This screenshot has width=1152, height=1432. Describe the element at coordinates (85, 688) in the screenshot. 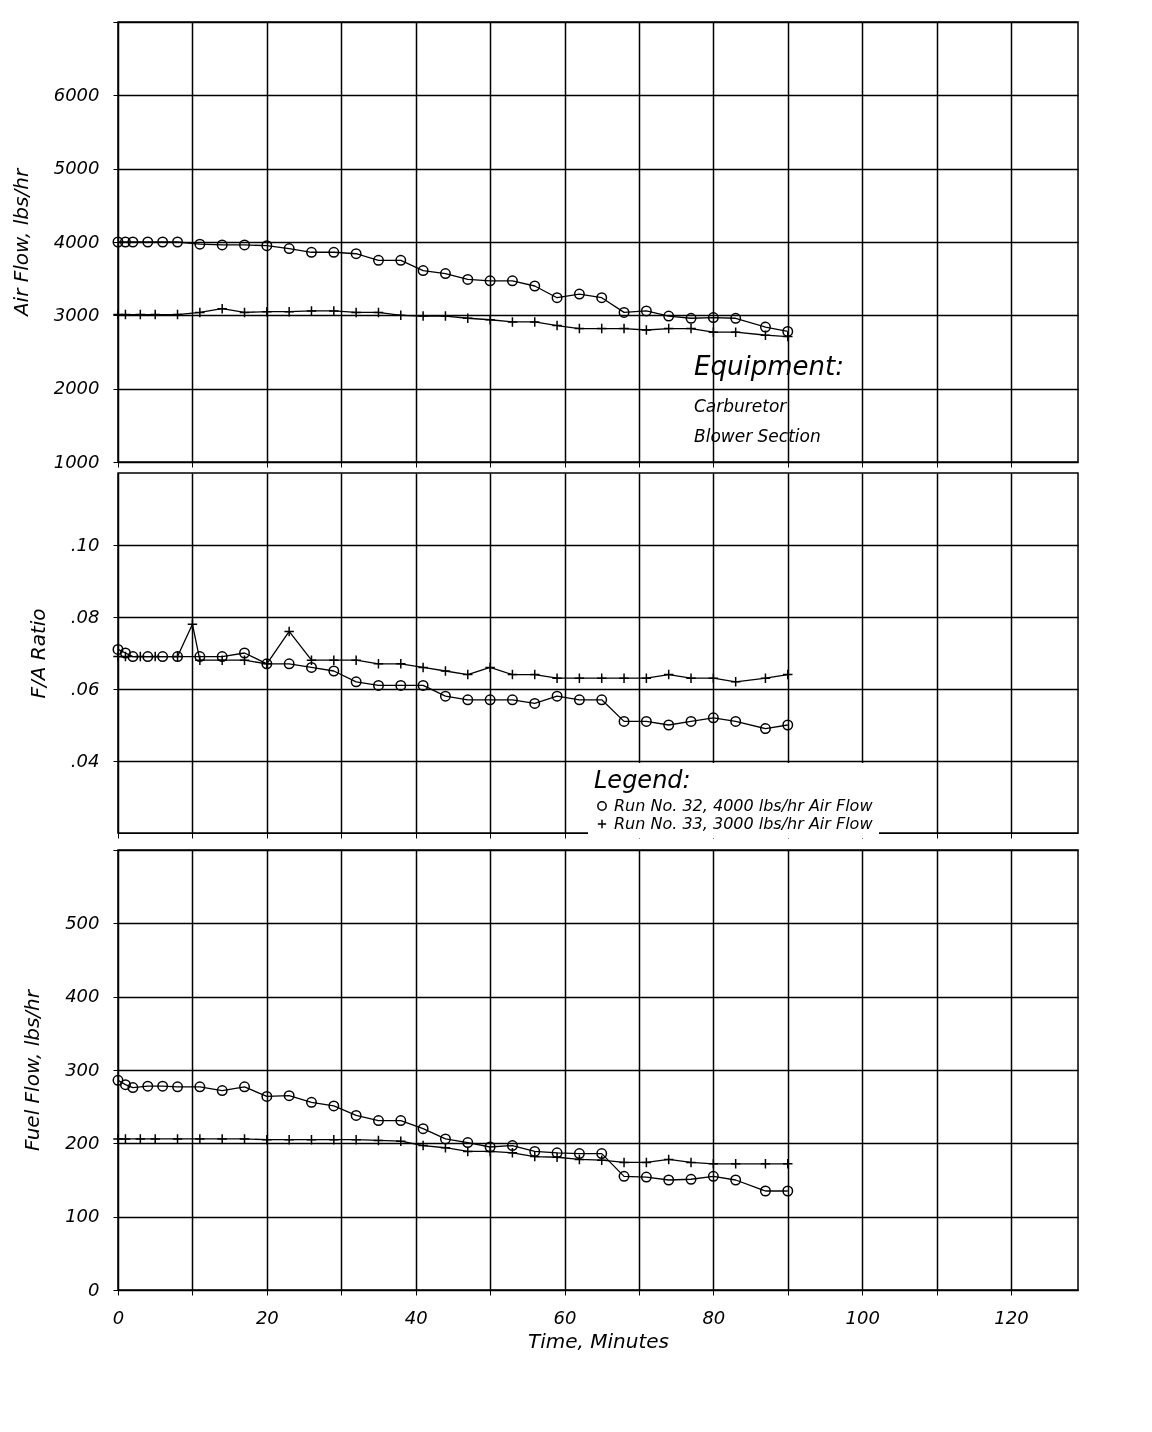

I see `y-tick-label: .06` at that location.